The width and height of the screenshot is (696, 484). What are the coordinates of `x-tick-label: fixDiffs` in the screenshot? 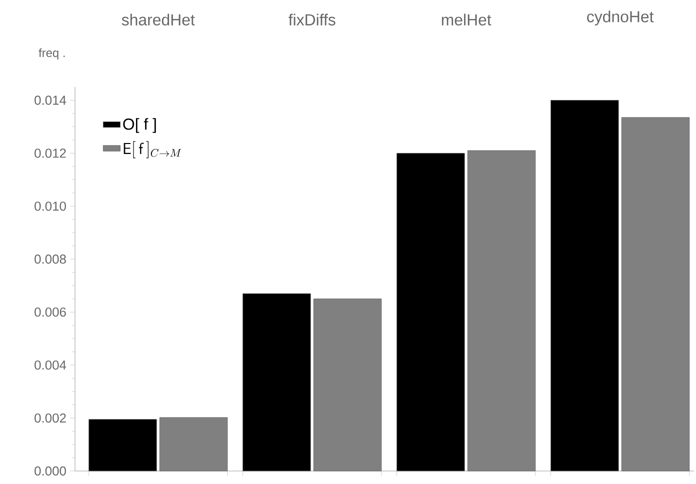 It's located at (312, 20).